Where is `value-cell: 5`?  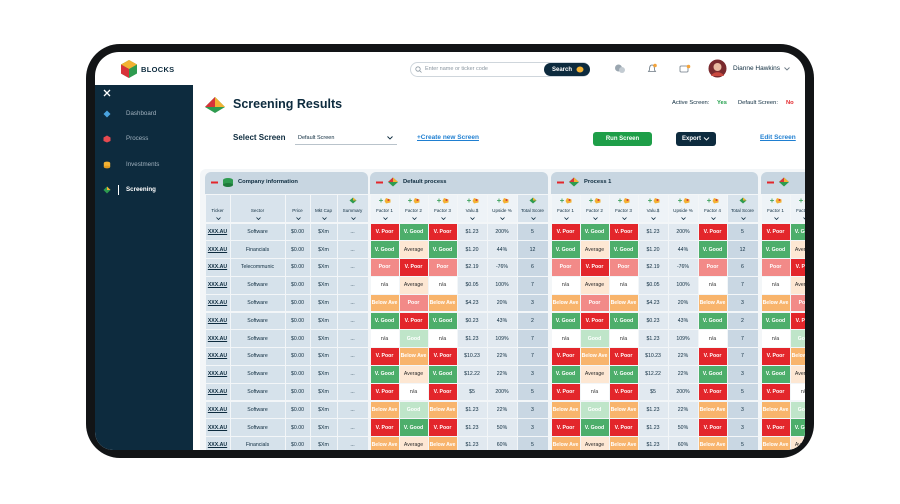
value-cell: 5 is located at coordinates (742, 443).